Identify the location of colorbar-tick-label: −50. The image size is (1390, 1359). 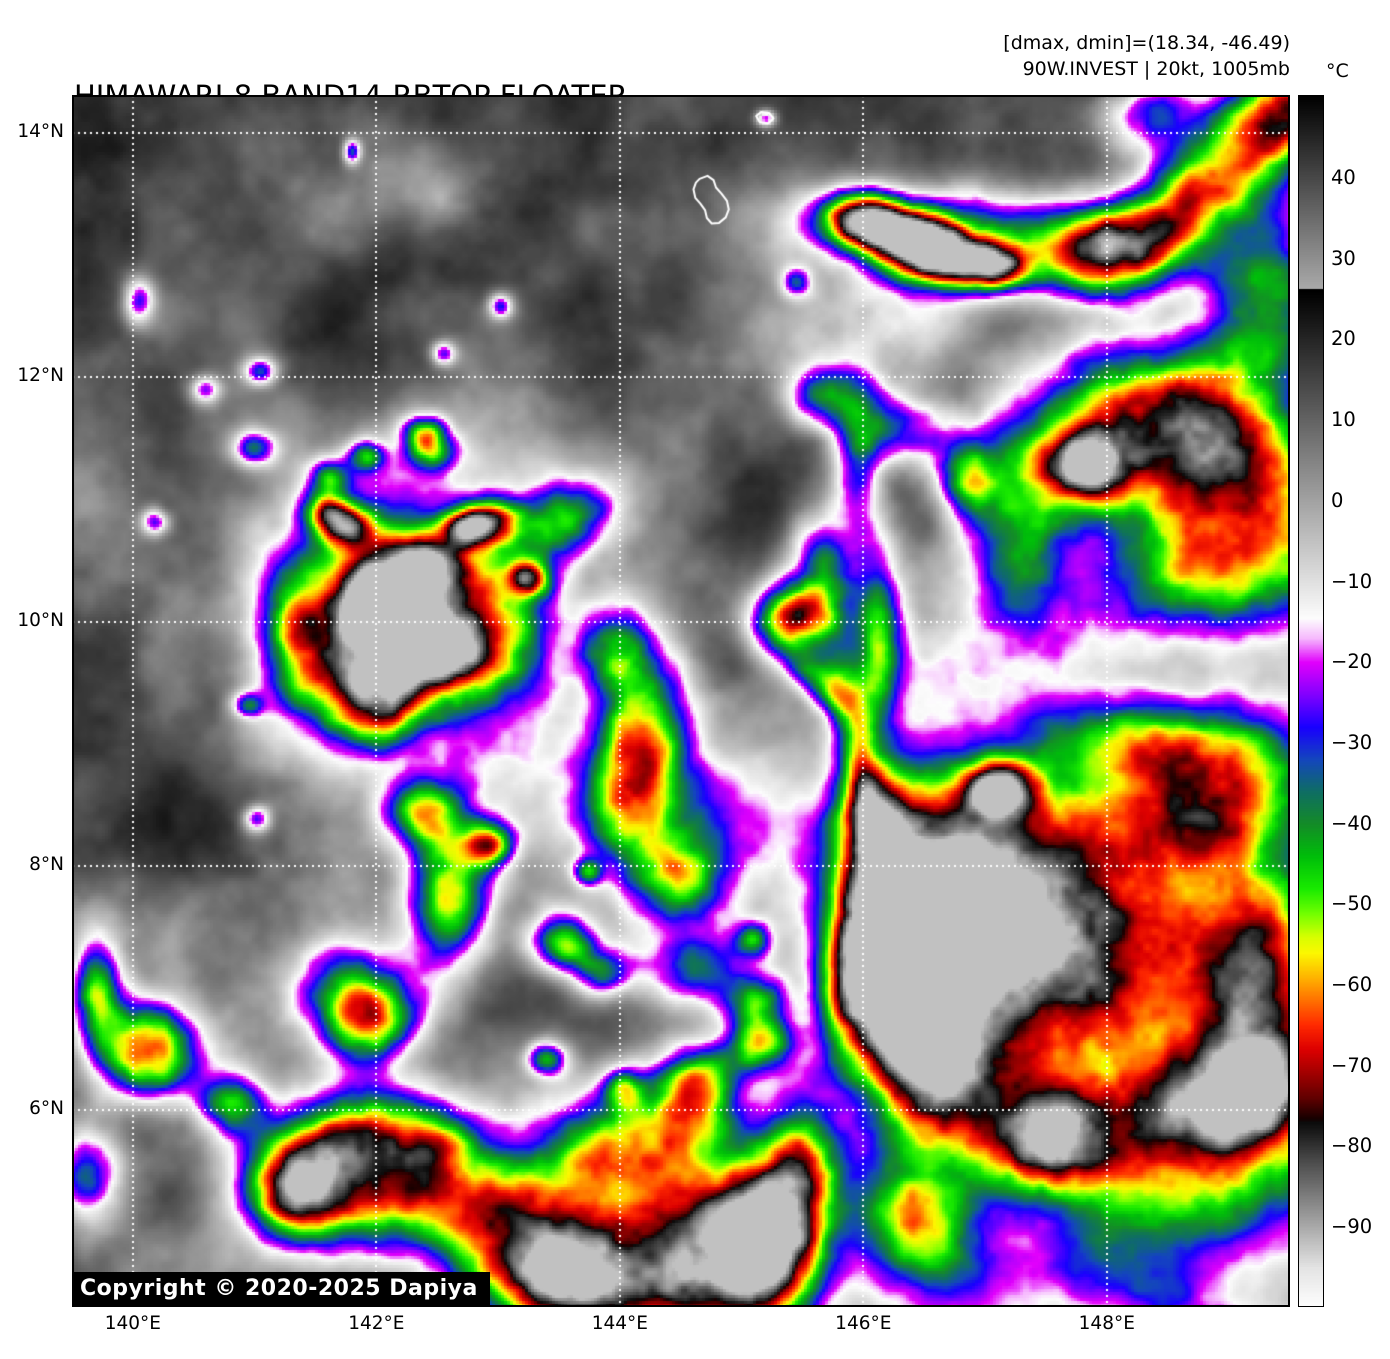
(1352, 904).